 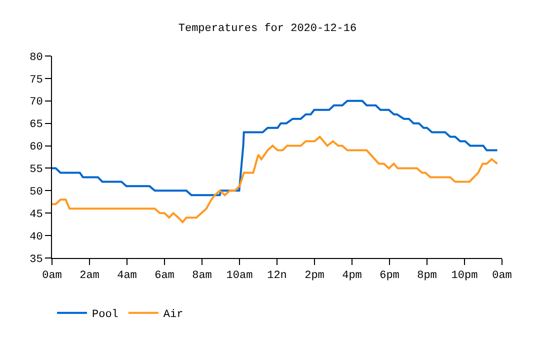 I want to click on x-tick-label: 4am, so click(x=127, y=276).